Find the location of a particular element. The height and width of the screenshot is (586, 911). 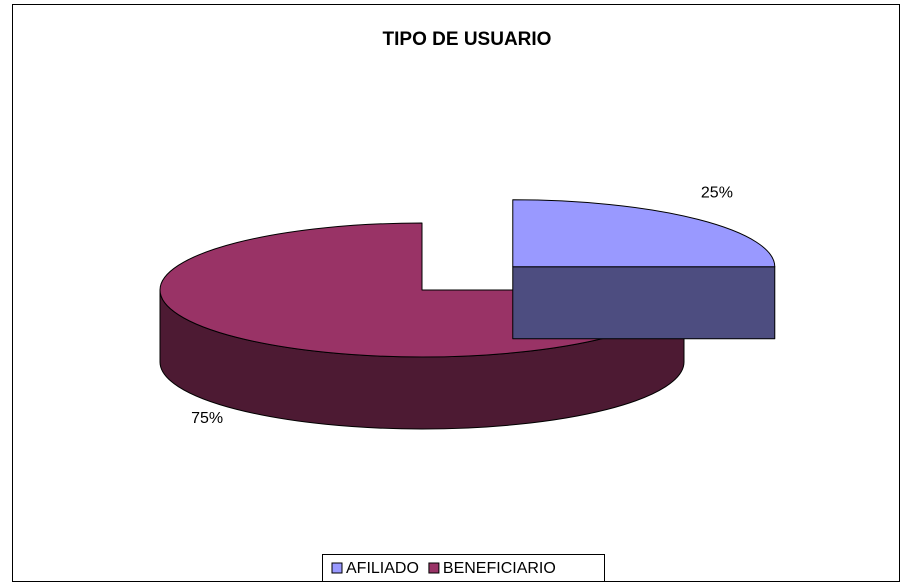

data-label: 75% is located at coordinates (207, 418).